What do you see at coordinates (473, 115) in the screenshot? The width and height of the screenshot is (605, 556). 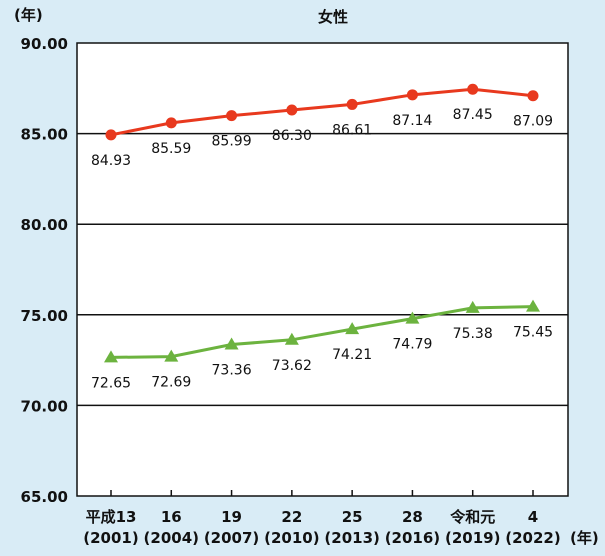 I see `data-label: 87.45` at bounding box center [473, 115].